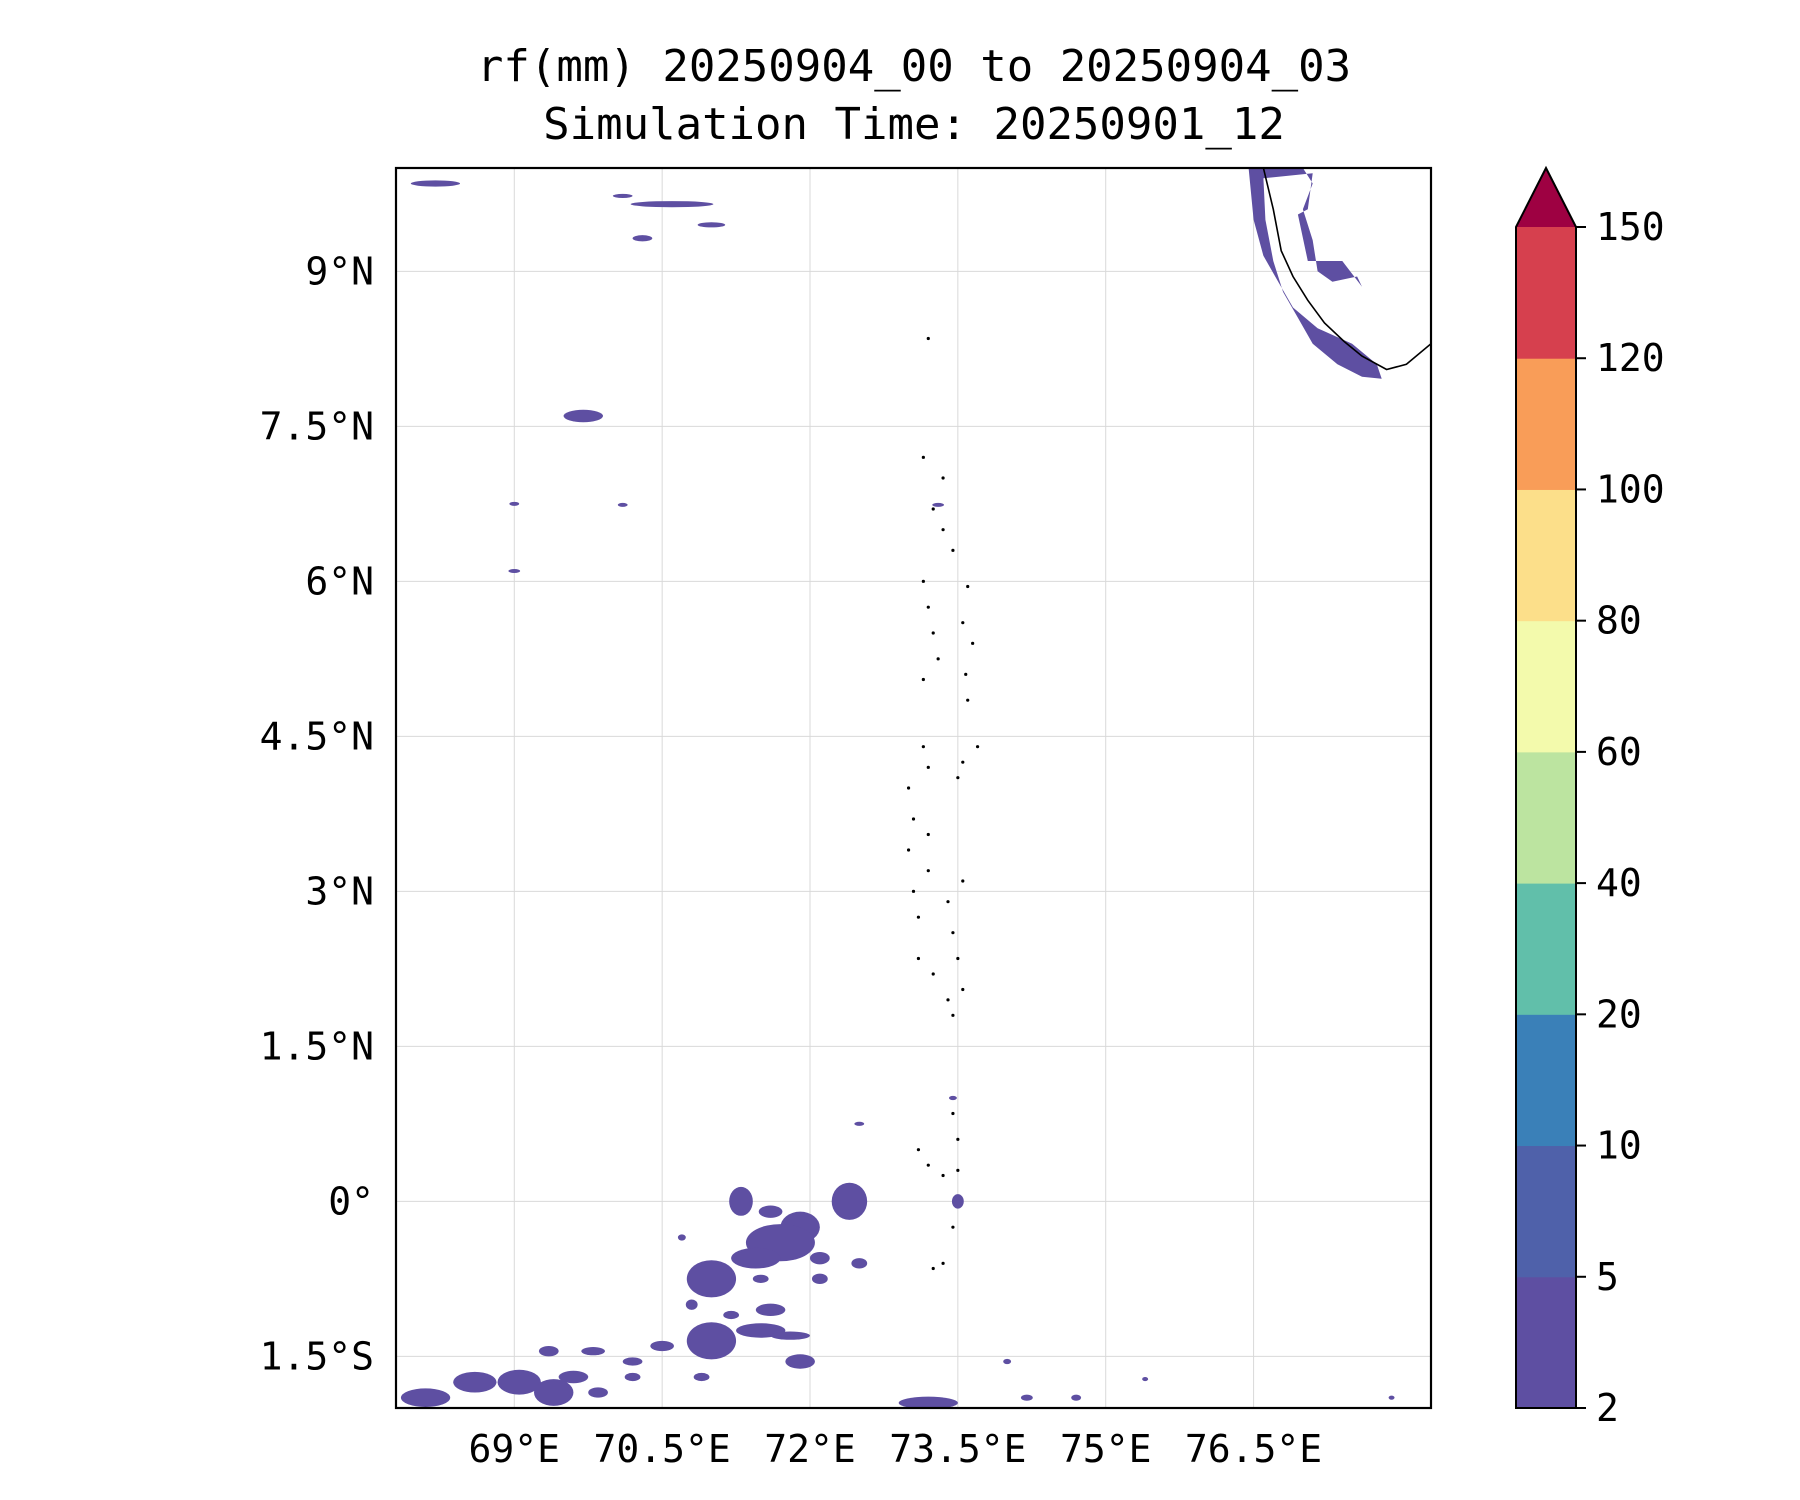 The height and width of the screenshot is (1500, 1800). Describe the element at coordinates (1106, 1449) in the screenshot. I see `lon-tick-label: 75°E` at that location.